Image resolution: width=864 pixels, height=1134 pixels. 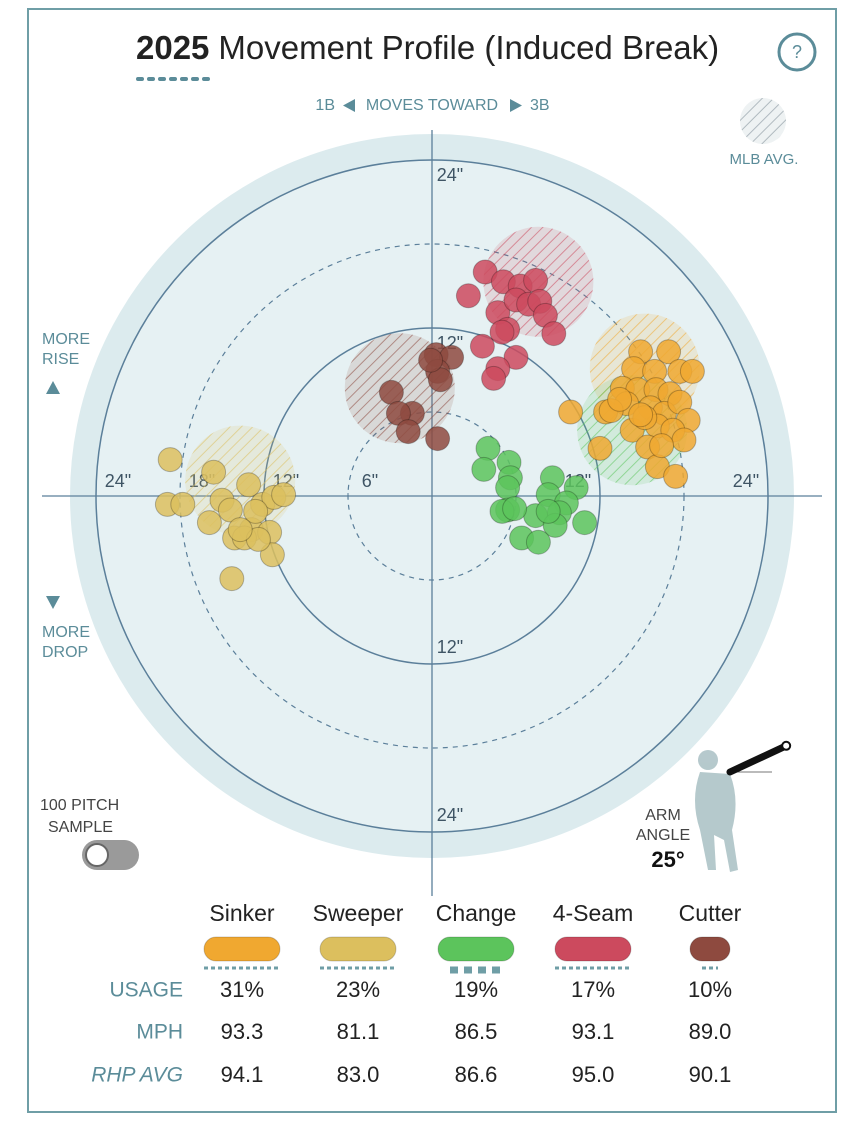 What do you see at coordinates (66, 339) in the screenshot?
I see `rise-label: MORE` at bounding box center [66, 339].